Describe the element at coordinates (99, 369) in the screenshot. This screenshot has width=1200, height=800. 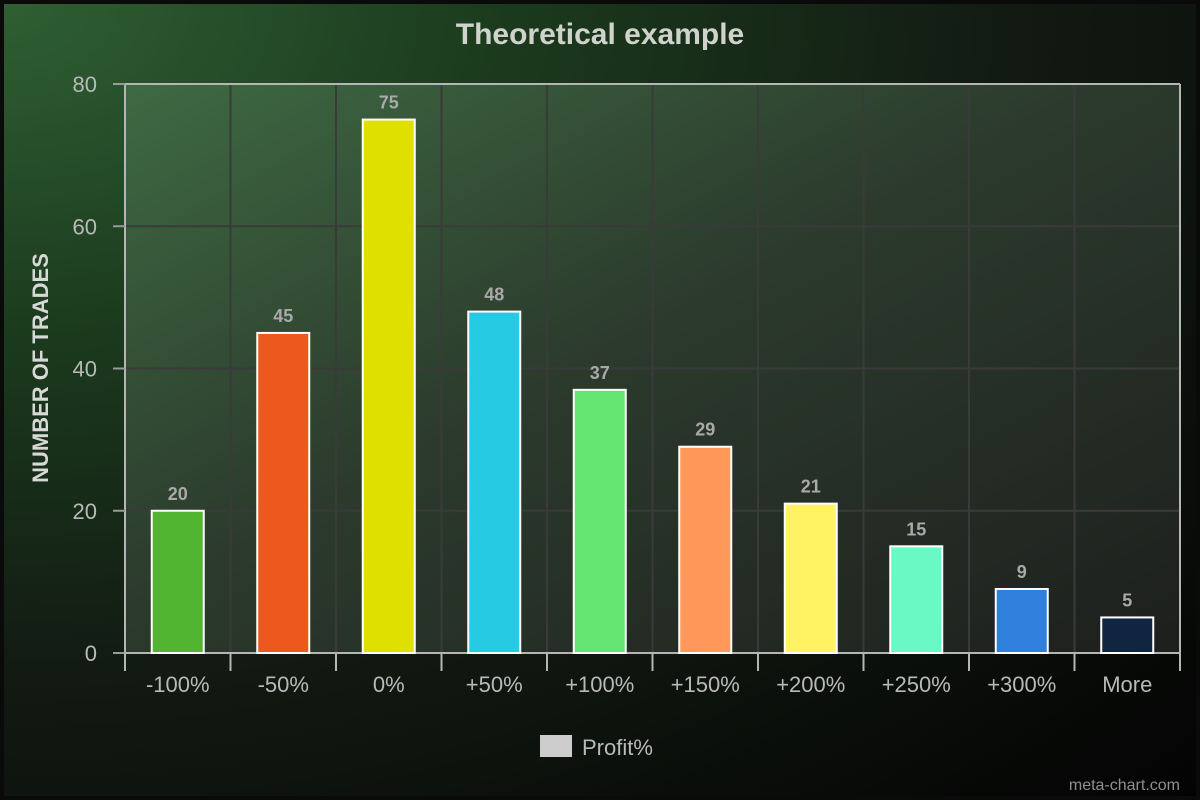
I see `y-axis-ticks: 0 20 40 60 80` at that location.